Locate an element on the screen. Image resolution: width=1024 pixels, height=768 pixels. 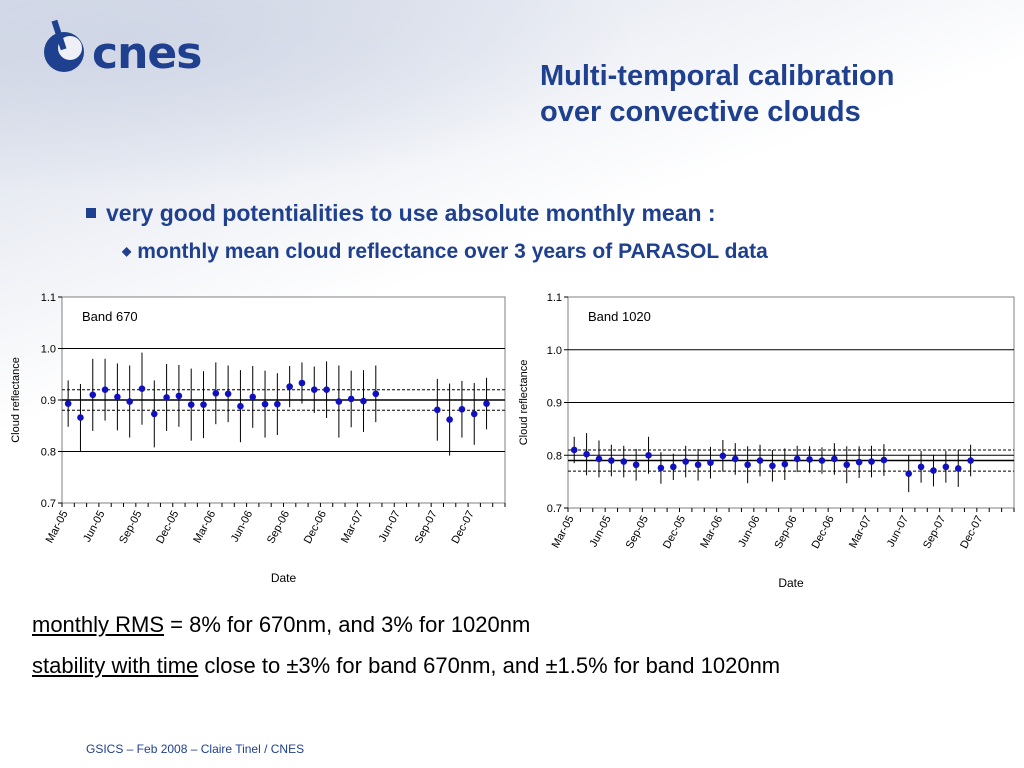
chart-title: Band 1020 is located at coordinates (619, 316).